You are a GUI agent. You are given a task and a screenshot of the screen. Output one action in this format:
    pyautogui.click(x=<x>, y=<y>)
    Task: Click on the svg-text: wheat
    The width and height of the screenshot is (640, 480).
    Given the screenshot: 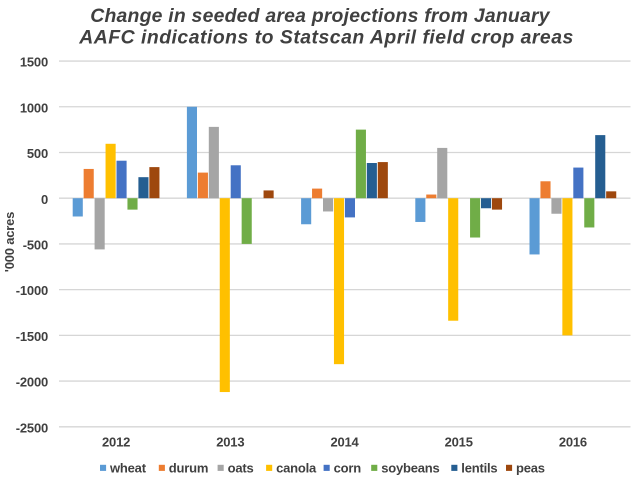 What is the action you would take?
    pyautogui.click(x=128, y=468)
    